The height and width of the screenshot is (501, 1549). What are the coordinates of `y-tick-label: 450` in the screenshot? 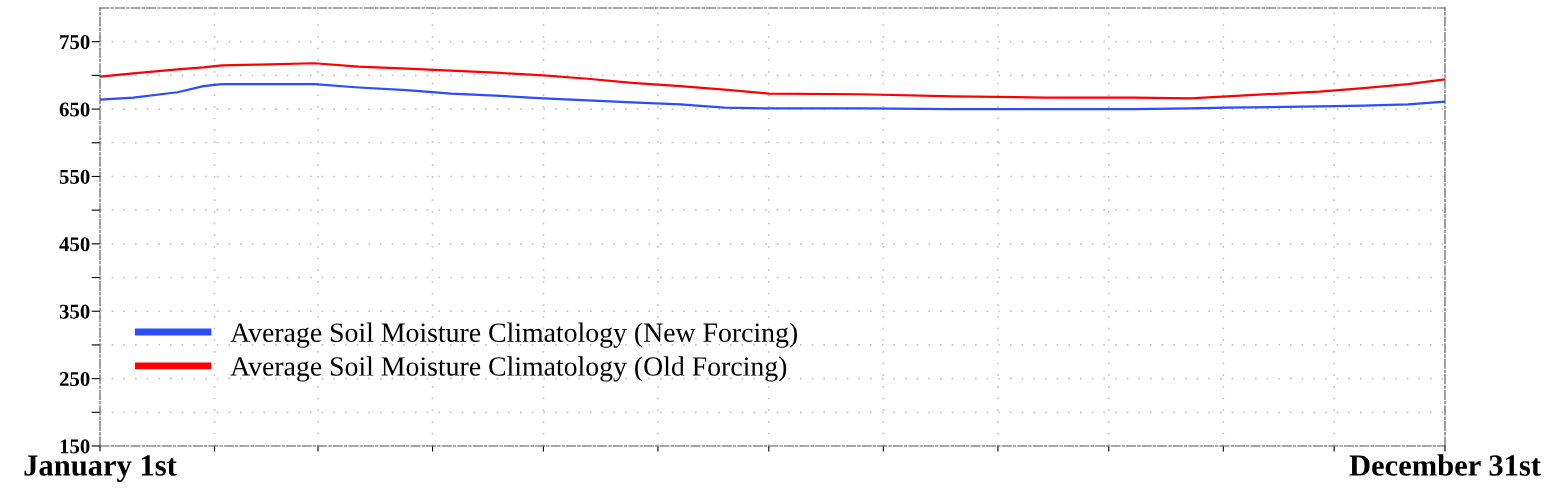 It's located at (74, 244).